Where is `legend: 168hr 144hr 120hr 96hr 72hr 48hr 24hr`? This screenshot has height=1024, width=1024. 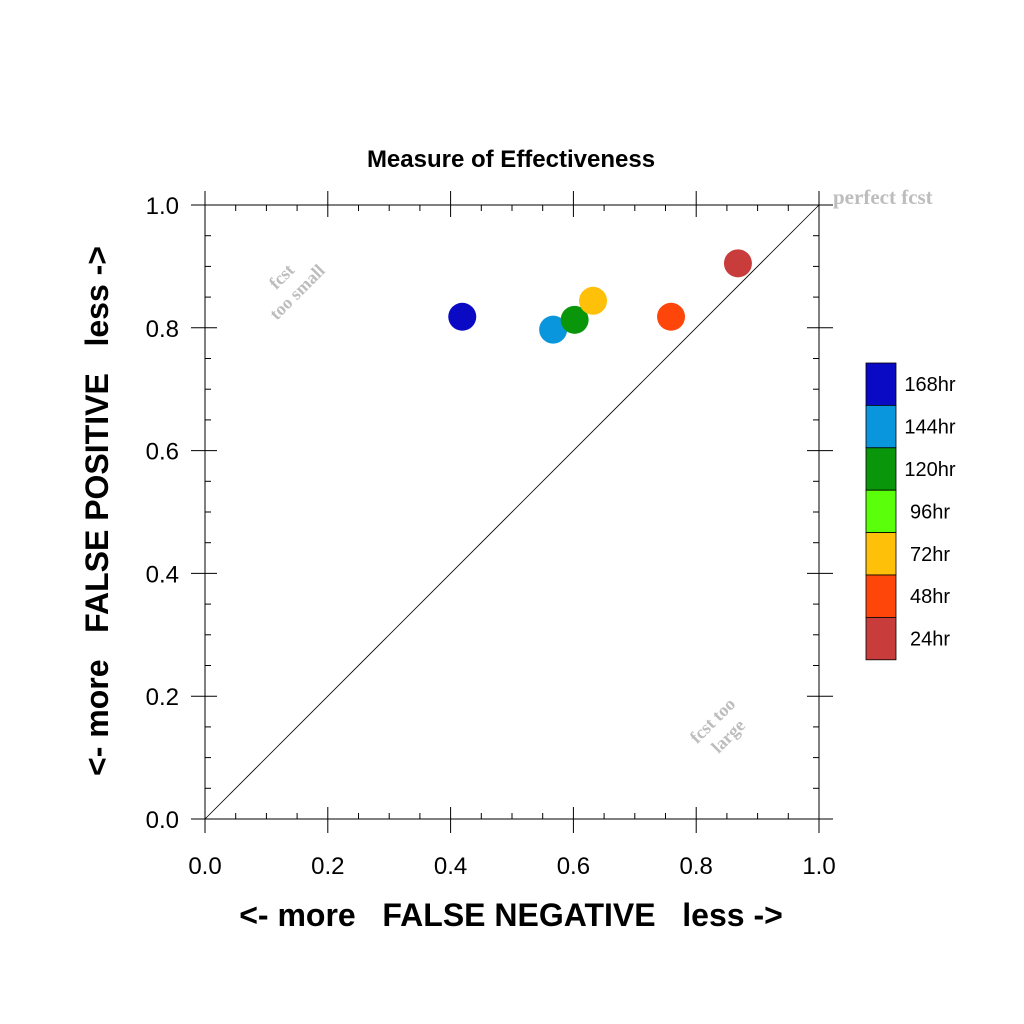
legend: 168hr 144hr 120hr 96hr 72hr 48hr 24hr is located at coordinates (910, 511).